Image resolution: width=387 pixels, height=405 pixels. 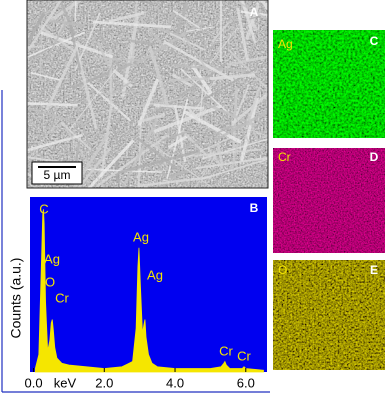 What do you see at coordinates (254, 12) in the screenshot?
I see `panel-title: A` at bounding box center [254, 12].